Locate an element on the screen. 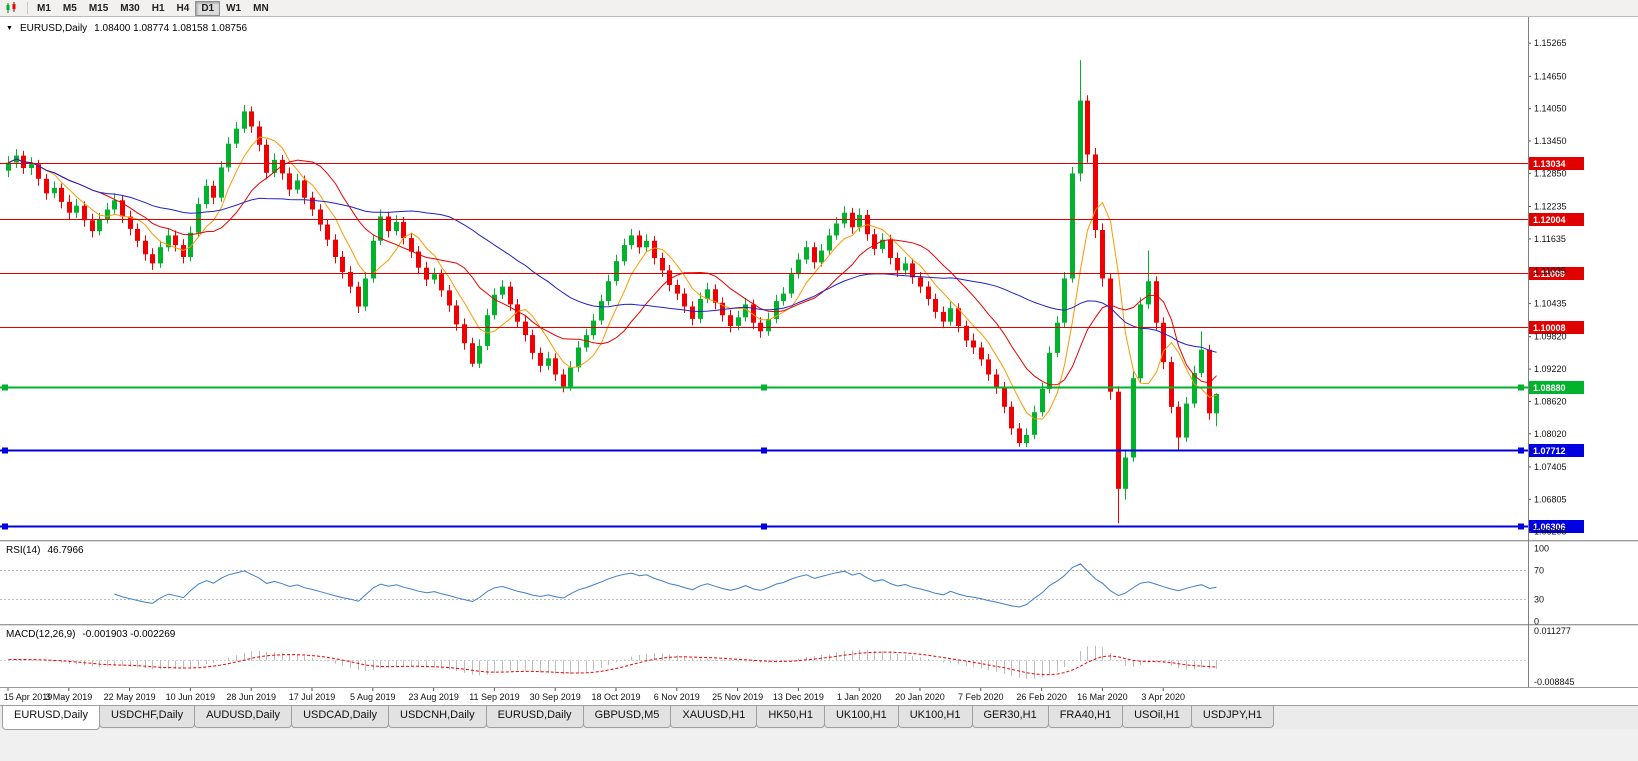  price-line-badge-label: 1.11009 is located at coordinates (1549, 274).